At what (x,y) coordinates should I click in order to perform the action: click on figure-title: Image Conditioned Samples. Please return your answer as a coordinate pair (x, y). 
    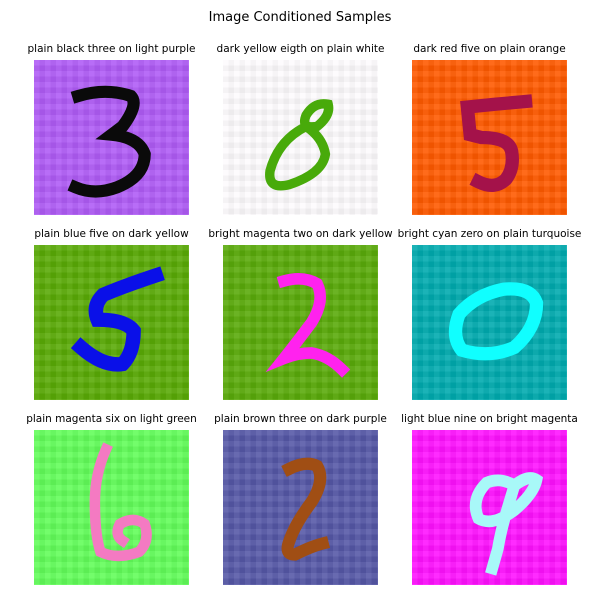
    Looking at the image, I should click on (300, 17).